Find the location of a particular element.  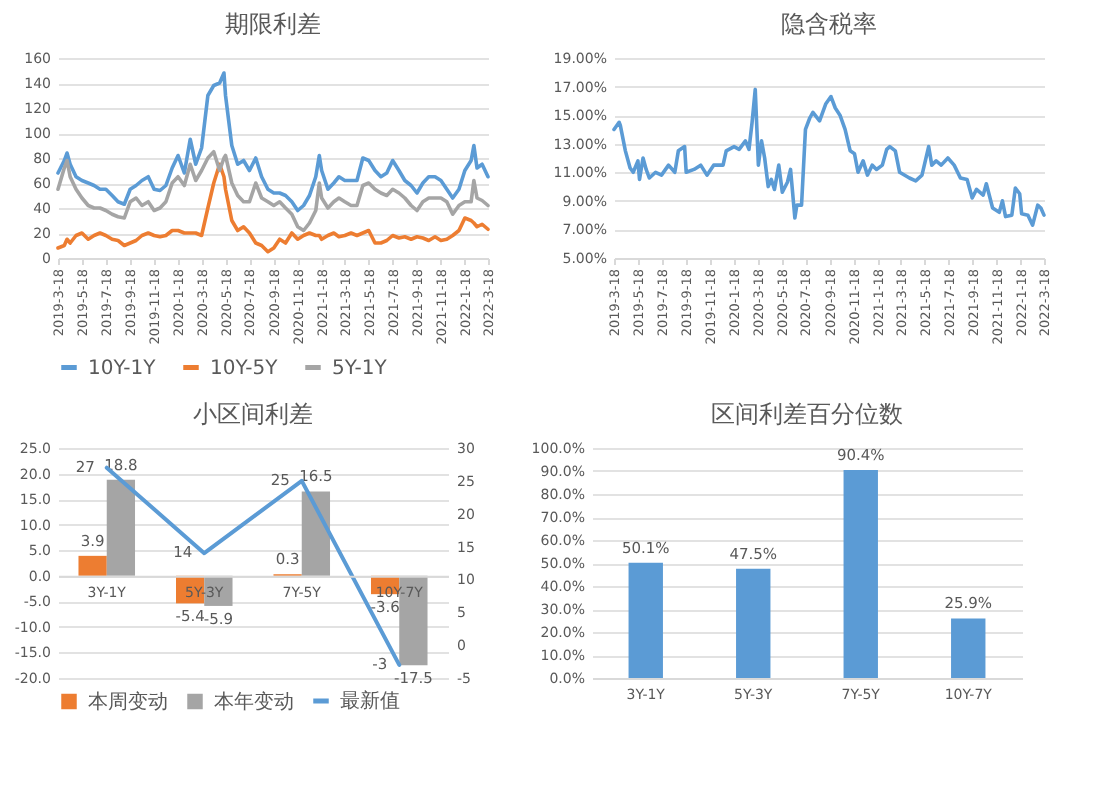

chart-title: 隐含税率 is located at coordinates (829, 24).